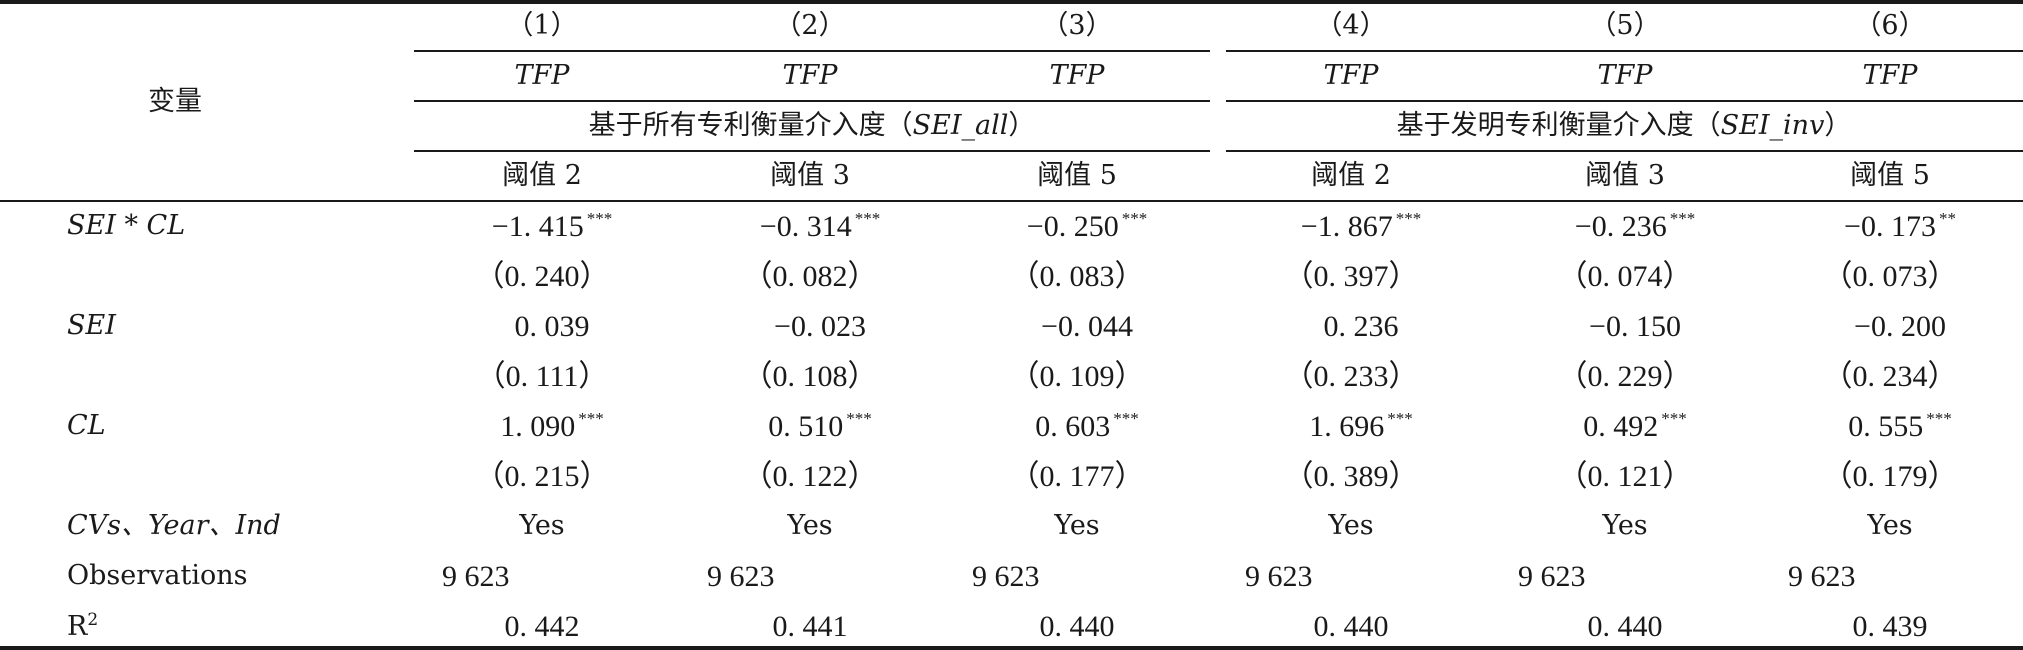  Describe the element at coordinates (1351, 476) in the screenshot. I see `standard-error: （0. 389）` at that location.